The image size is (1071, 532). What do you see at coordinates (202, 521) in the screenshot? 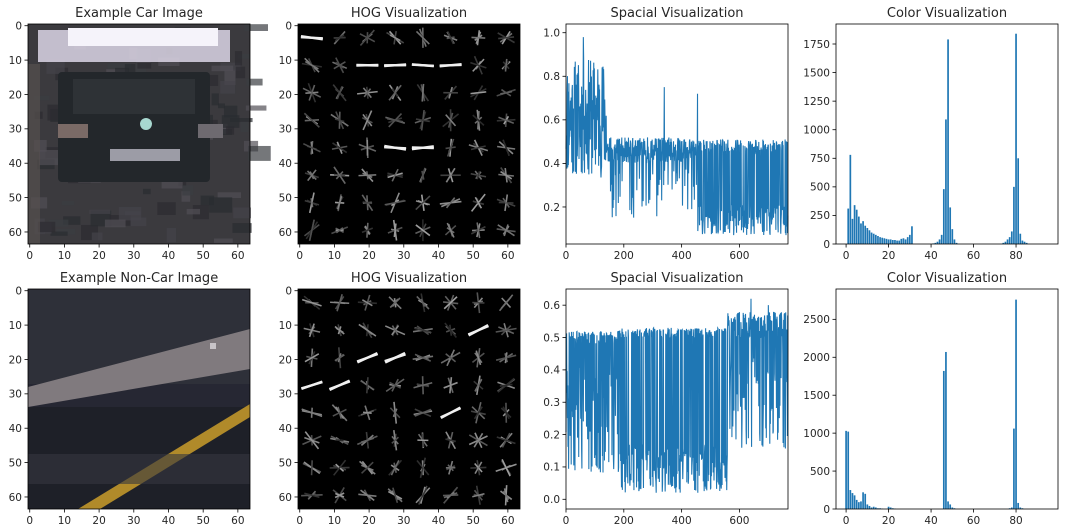
I see `x-tick-label: 50` at bounding box center [202, 521].